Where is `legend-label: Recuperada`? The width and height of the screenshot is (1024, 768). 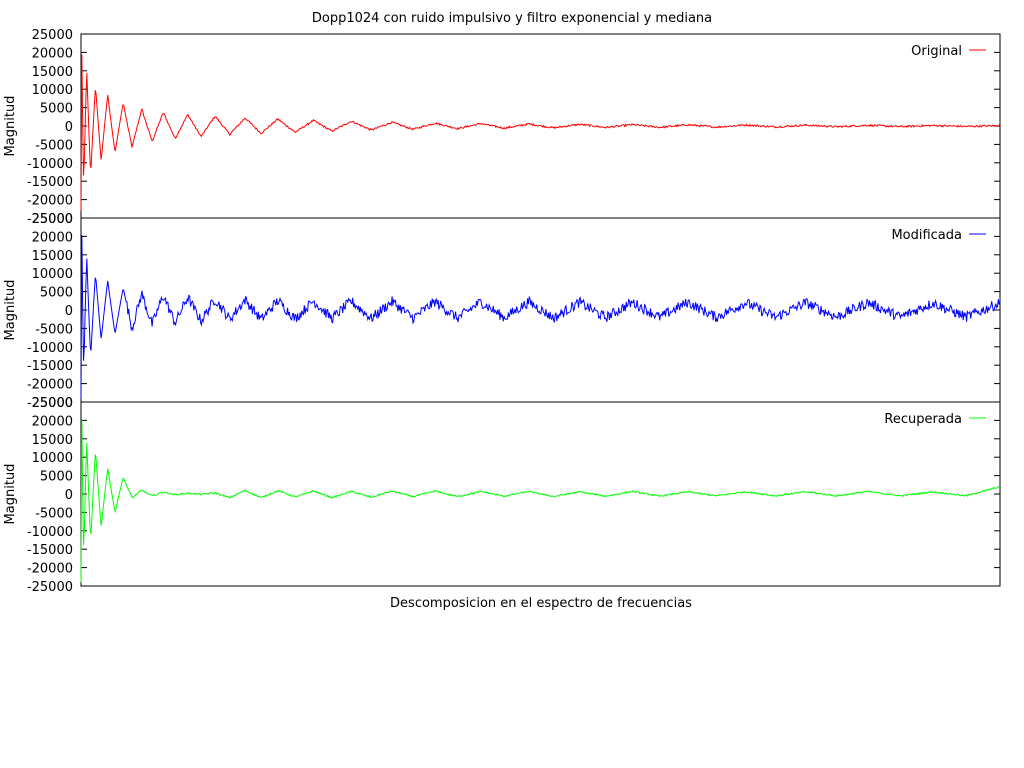
legend-label: Recuperada is located at coordinates (923, 419).